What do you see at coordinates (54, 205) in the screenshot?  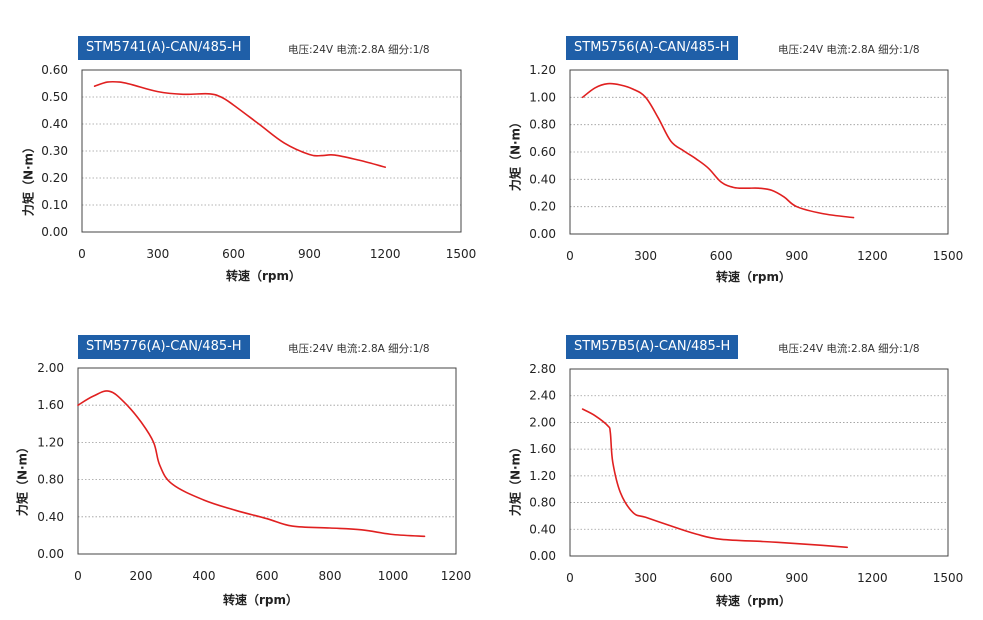 I see `y-tick-label: 0.10` at bounding box center [54, 205].